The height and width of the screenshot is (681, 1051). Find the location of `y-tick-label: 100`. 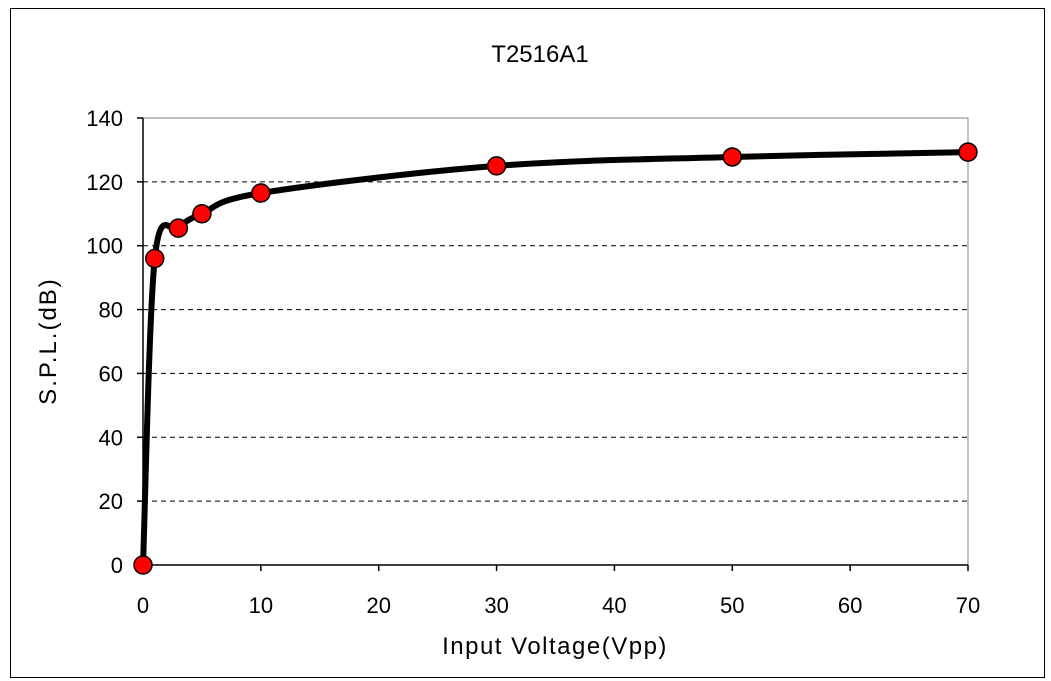

y-tick-label: 100 is located at coordinates (104, 246).